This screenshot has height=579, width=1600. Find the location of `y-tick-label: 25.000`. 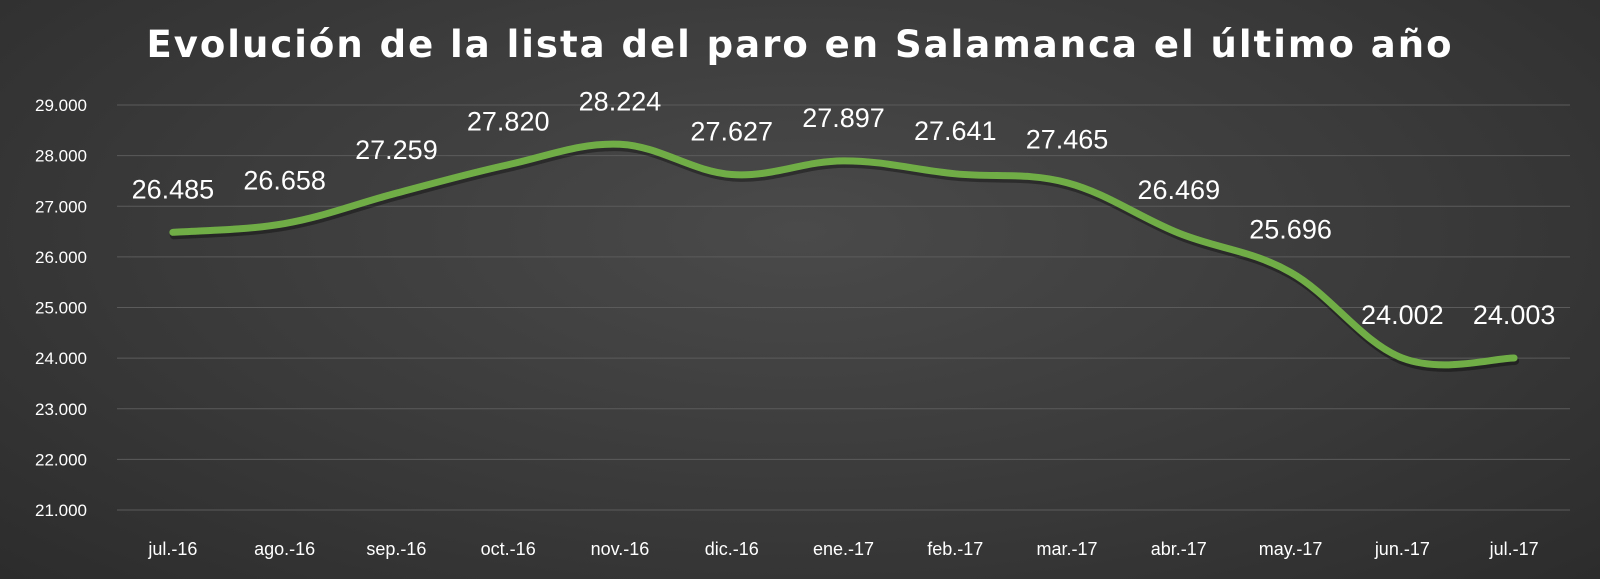

y-tick-label: 25.000 is located at coordinates (61, 308).